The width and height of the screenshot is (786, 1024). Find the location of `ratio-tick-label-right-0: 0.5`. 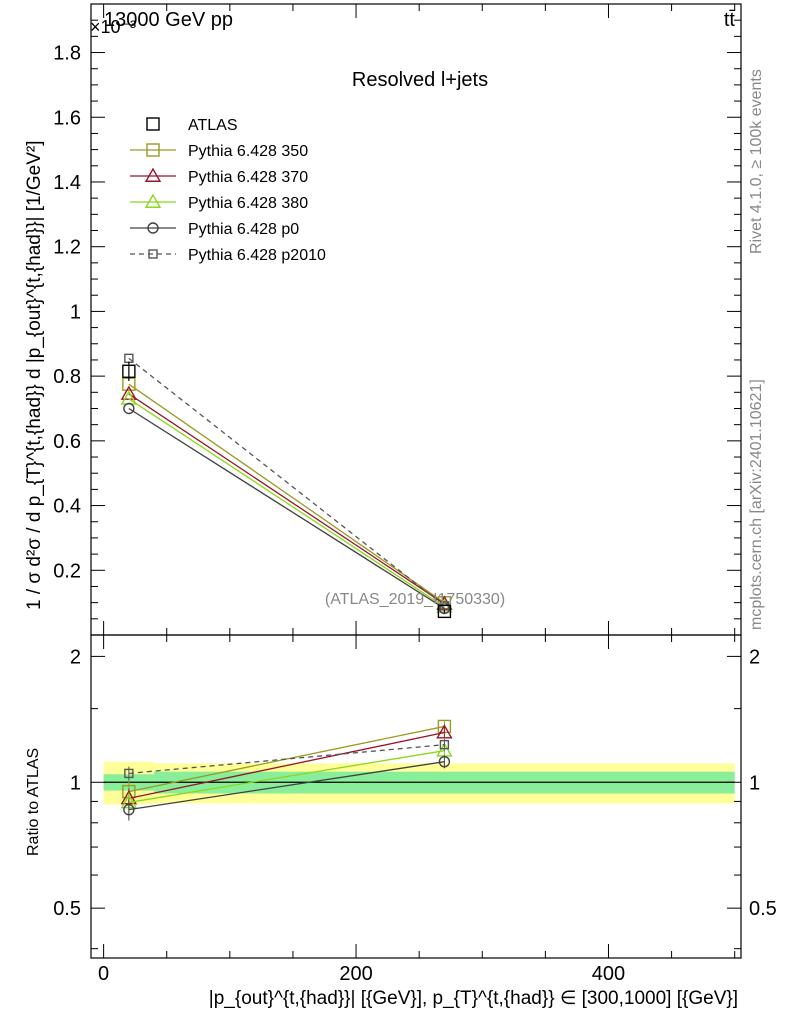

ratio-tick-label-right-0: 0.5 is located at coordinates (763, 909).